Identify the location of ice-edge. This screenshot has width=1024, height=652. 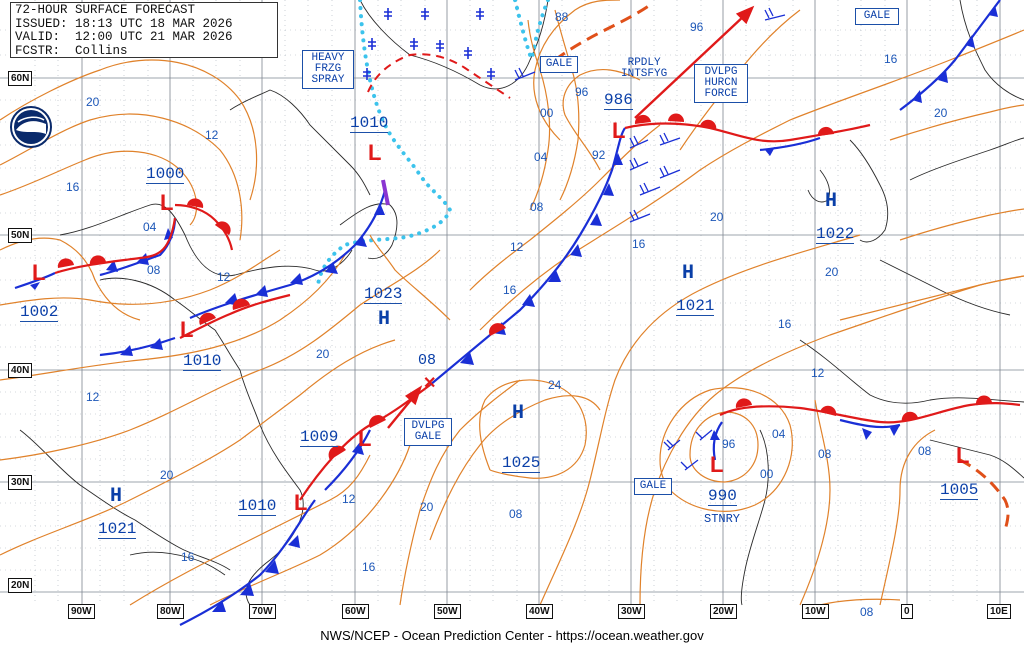
(433, 143).